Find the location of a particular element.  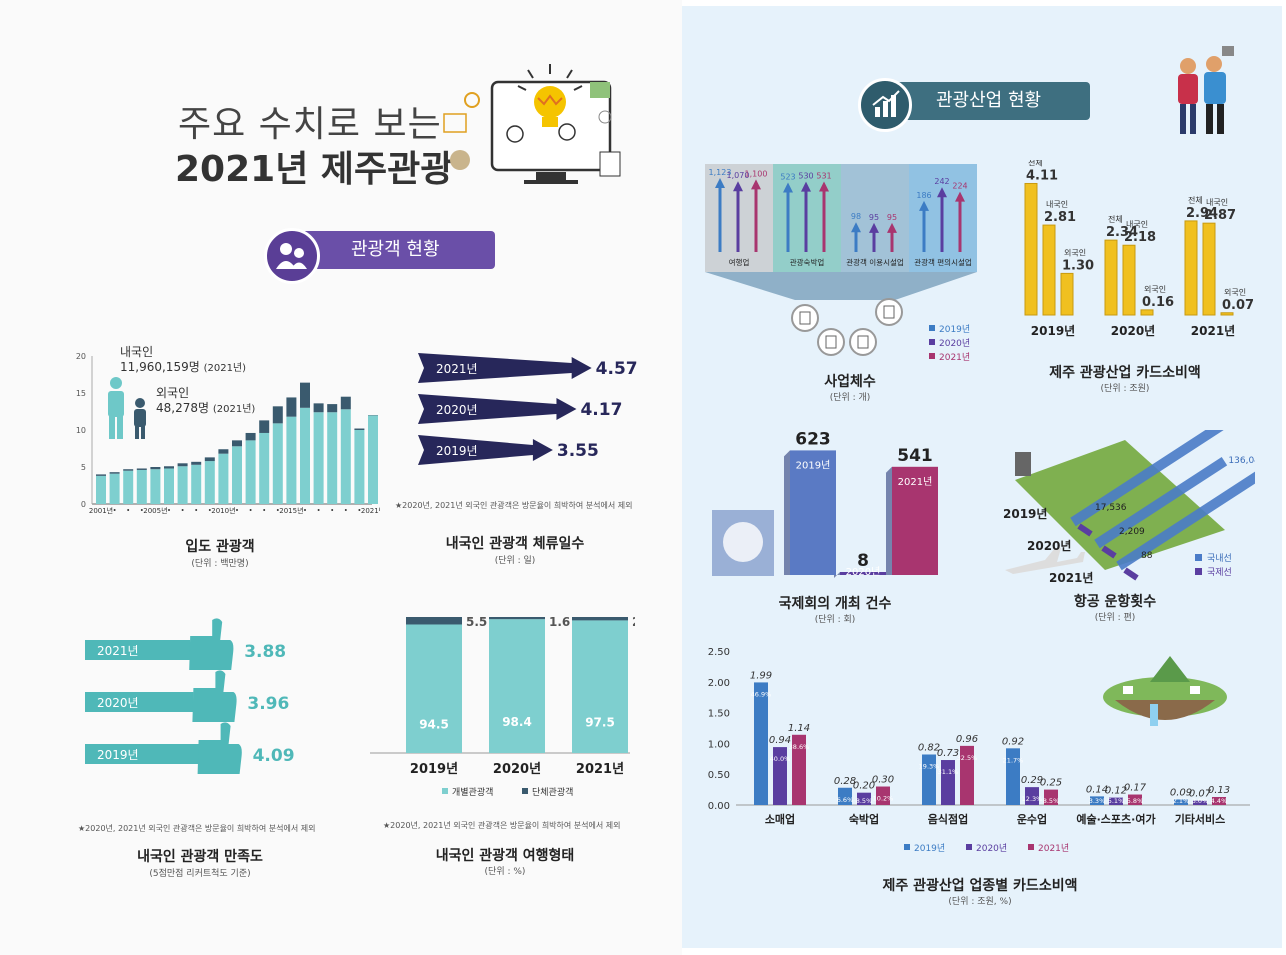

business-category-label: 관광숙박업 is located at coordinates (807, 262).